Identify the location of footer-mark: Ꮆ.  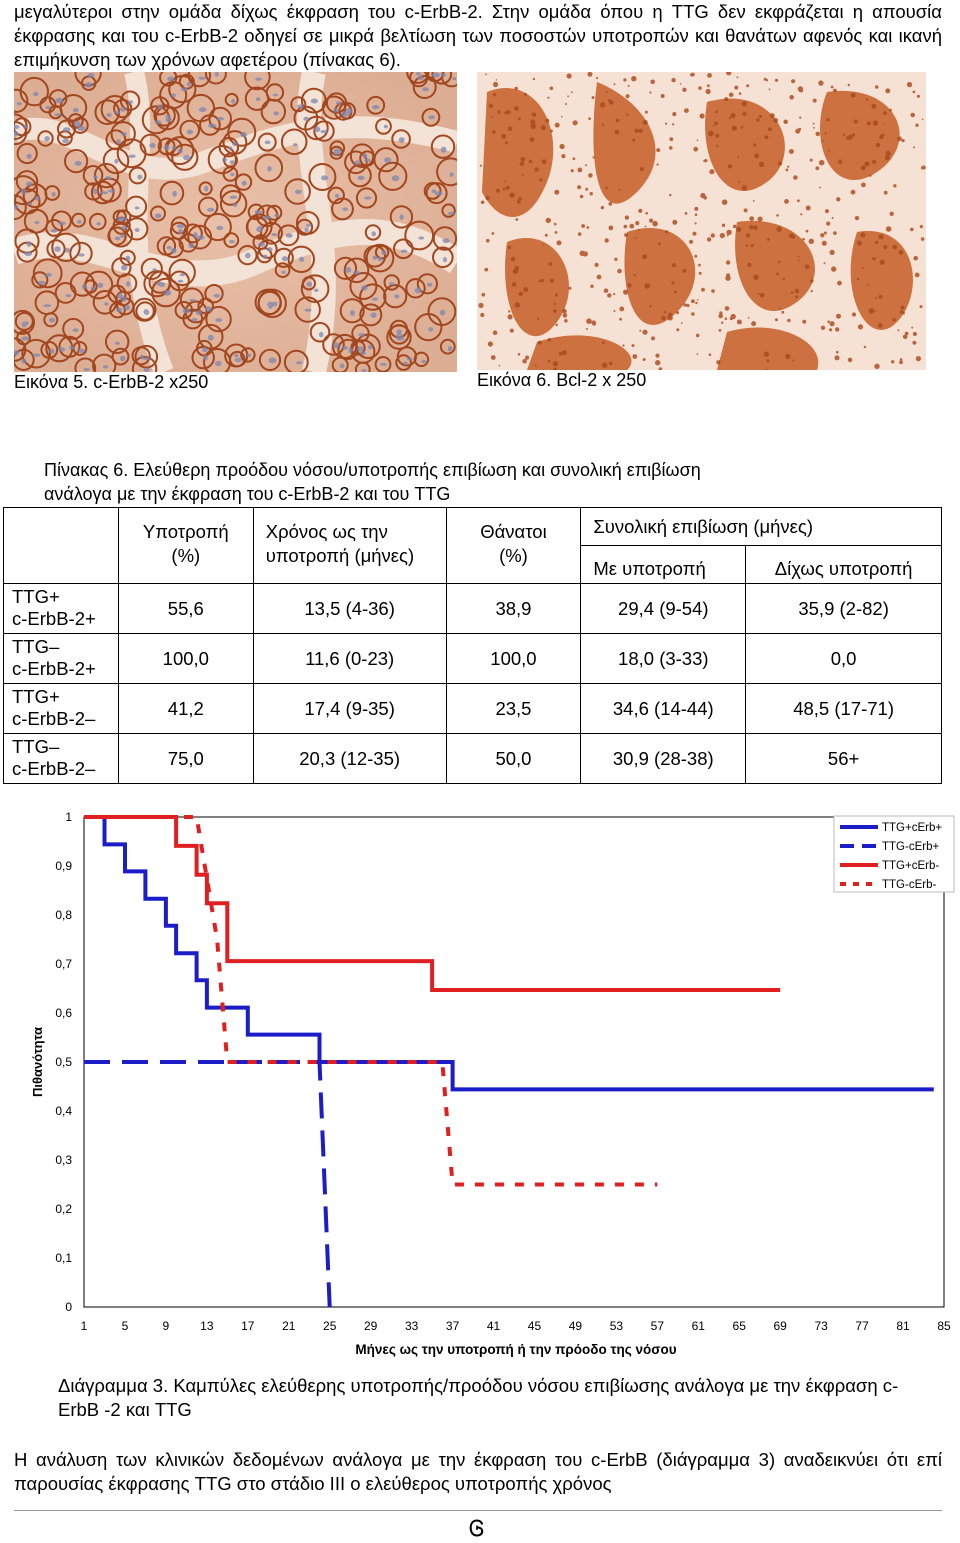
(477, 1529).